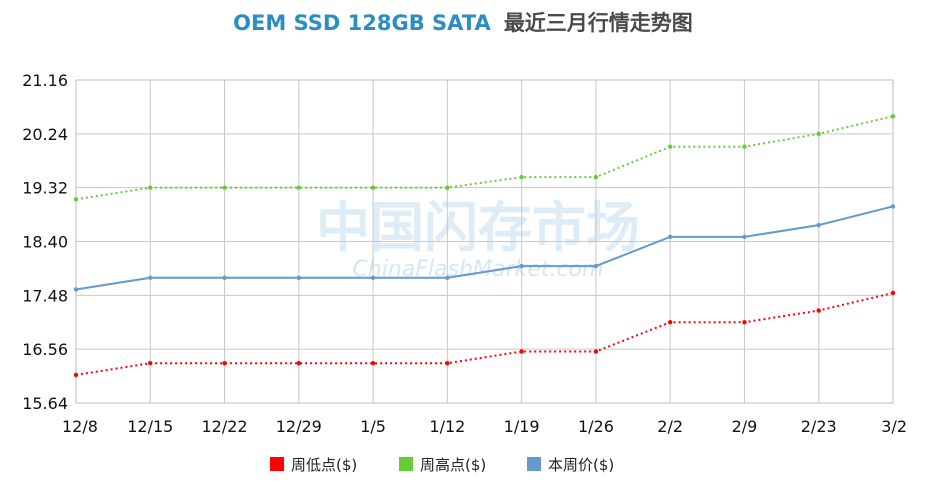 The height and width of the screenshot is (487, 927). What do you see at coordinates (45, 349) in the screenshot?
I see `y-tick-label: 16.56` at bounding box center [45, 349].